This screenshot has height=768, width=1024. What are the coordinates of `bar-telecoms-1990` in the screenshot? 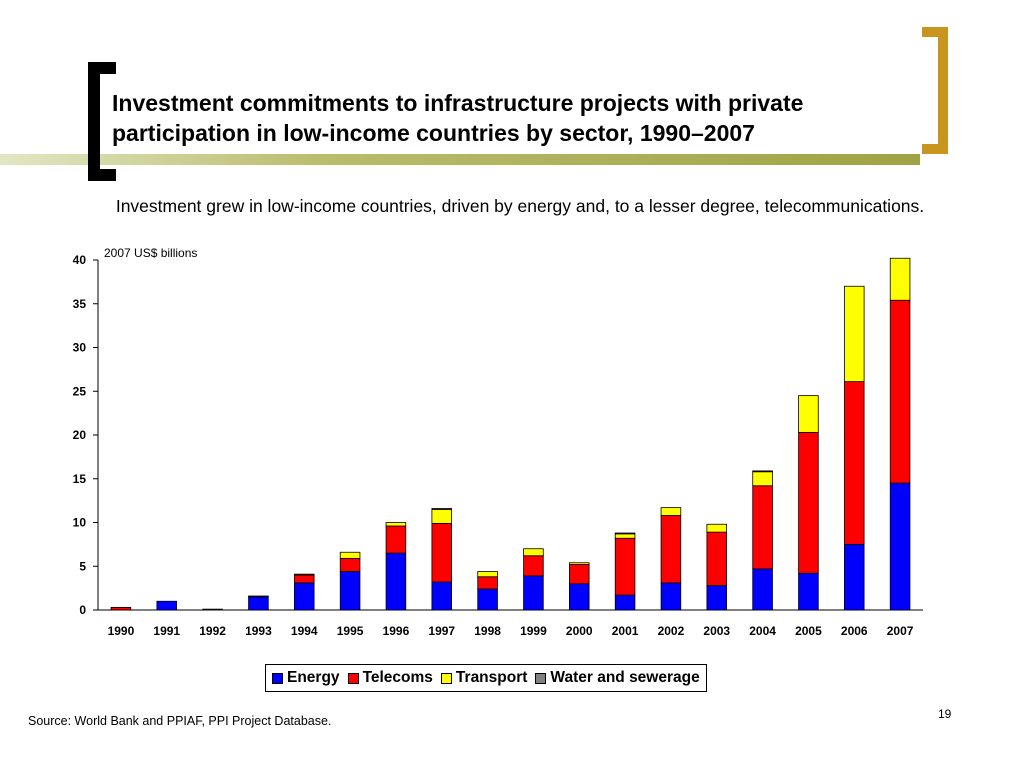 It's located at (121, 608).